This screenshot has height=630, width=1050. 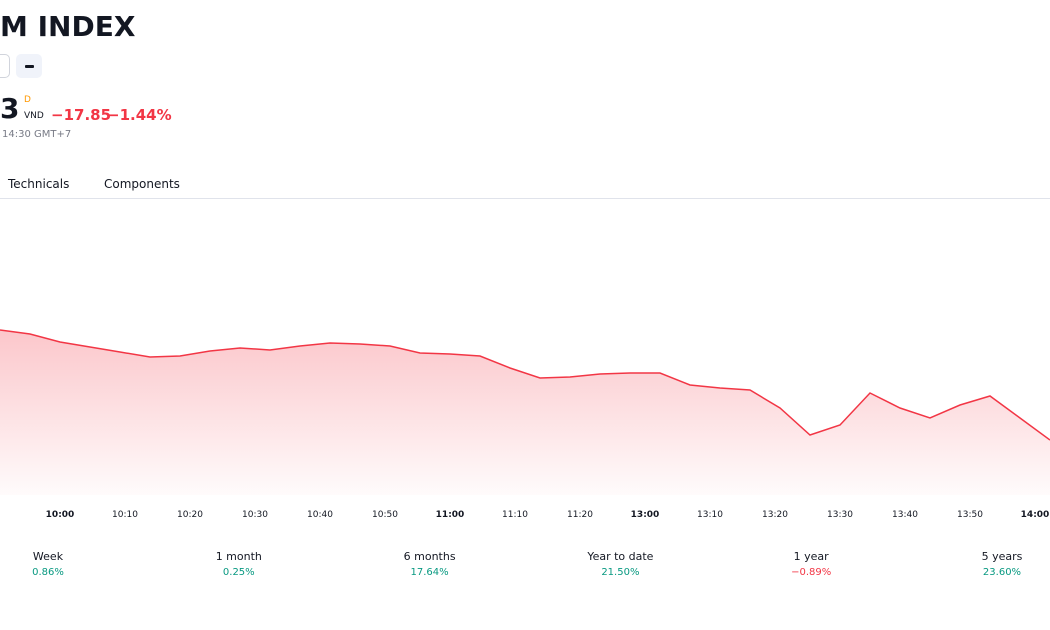 I want to click on x-tick-label: 11:00, so click(x=450, y=515).